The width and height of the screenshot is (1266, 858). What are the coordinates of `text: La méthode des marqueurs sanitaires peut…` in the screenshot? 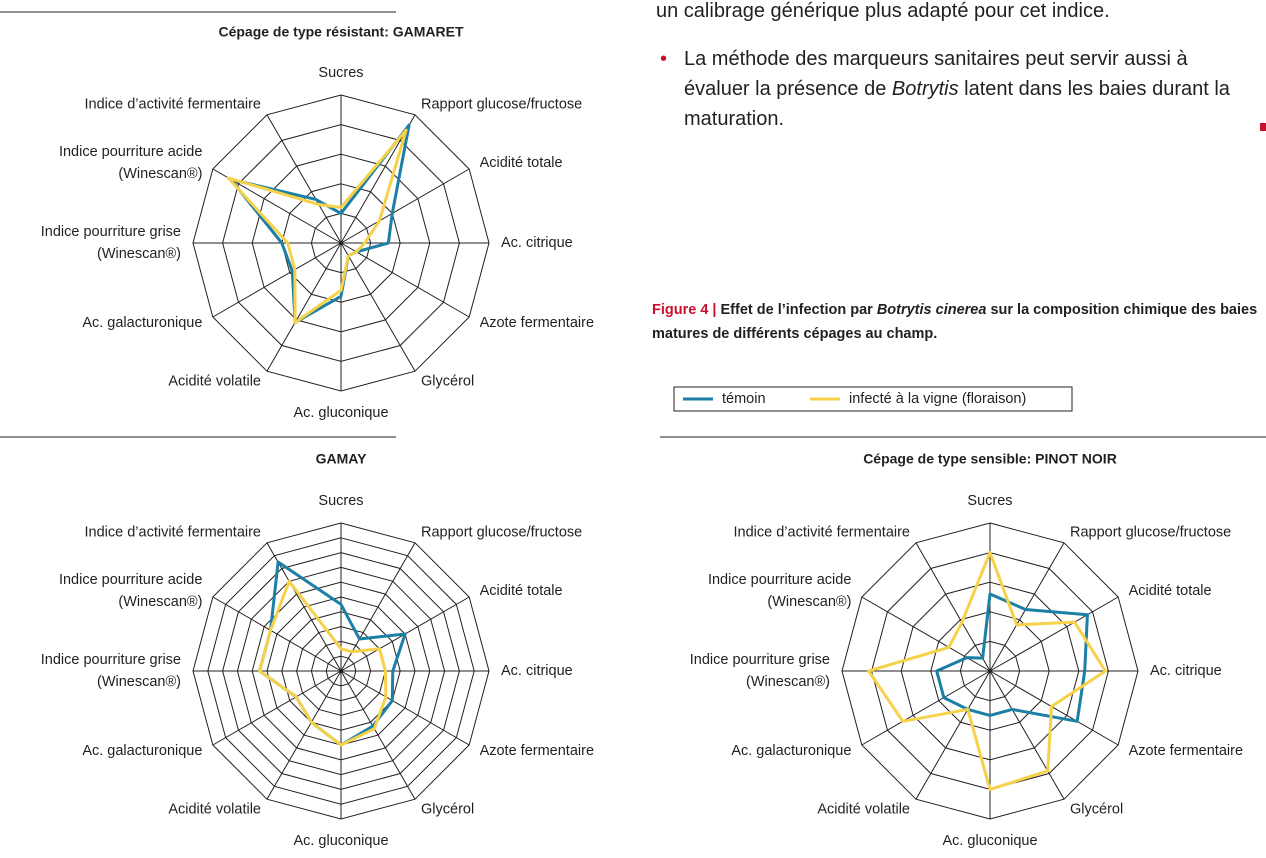 It's located at (936, 74).